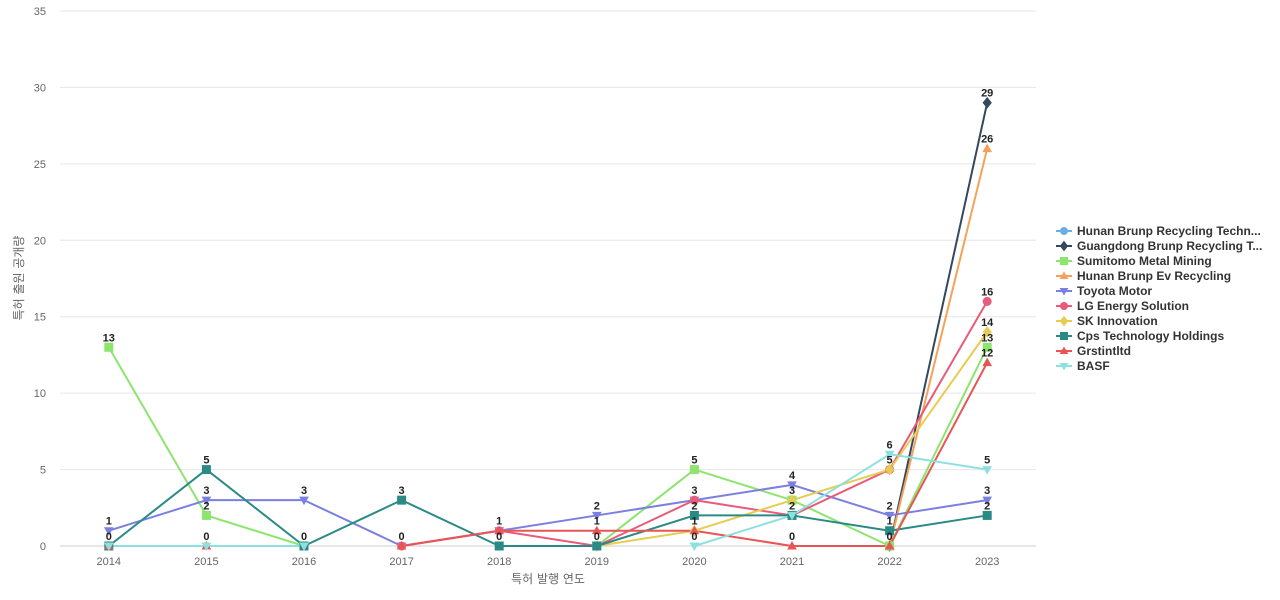  What do you see at coordinates (987, 292) in the screenshot?
I see `data-label: 16` at bounding box center [987, 292].